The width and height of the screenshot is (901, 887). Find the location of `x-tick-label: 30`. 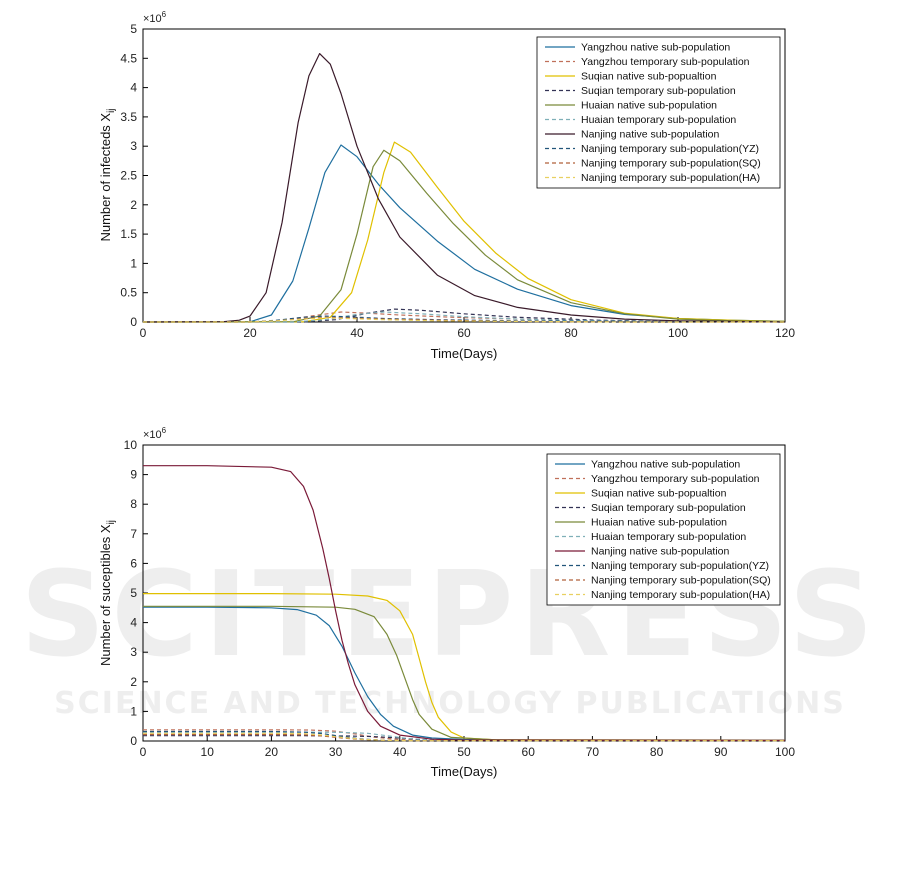

x-tick-label: 30 is located at coordinates (336, 752).